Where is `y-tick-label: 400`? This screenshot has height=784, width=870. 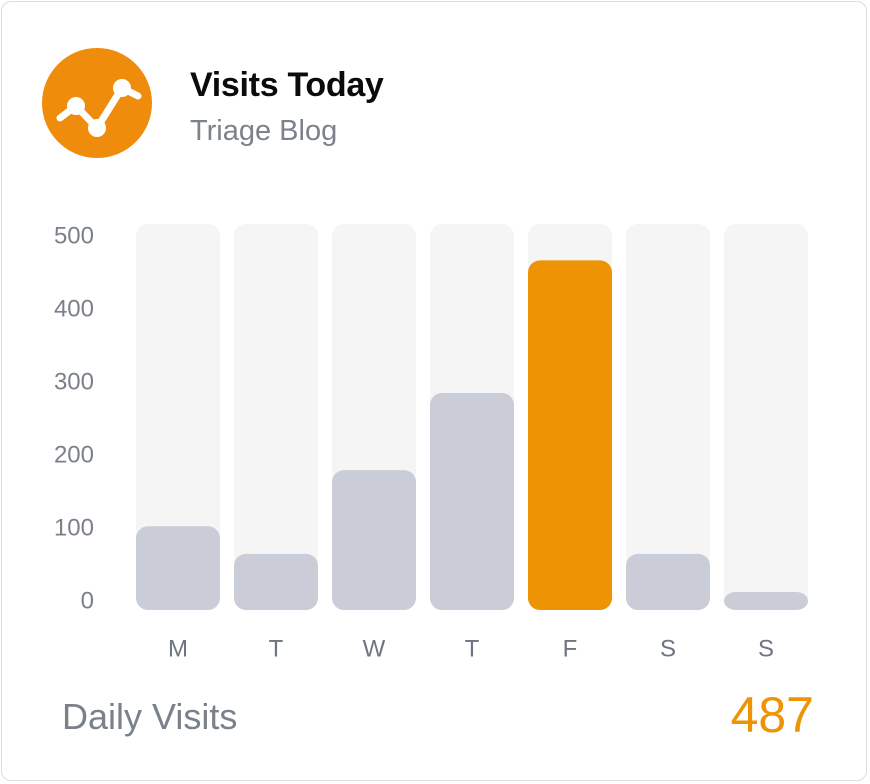
y-tick-label: 400 is located at coordinates (74, 308).